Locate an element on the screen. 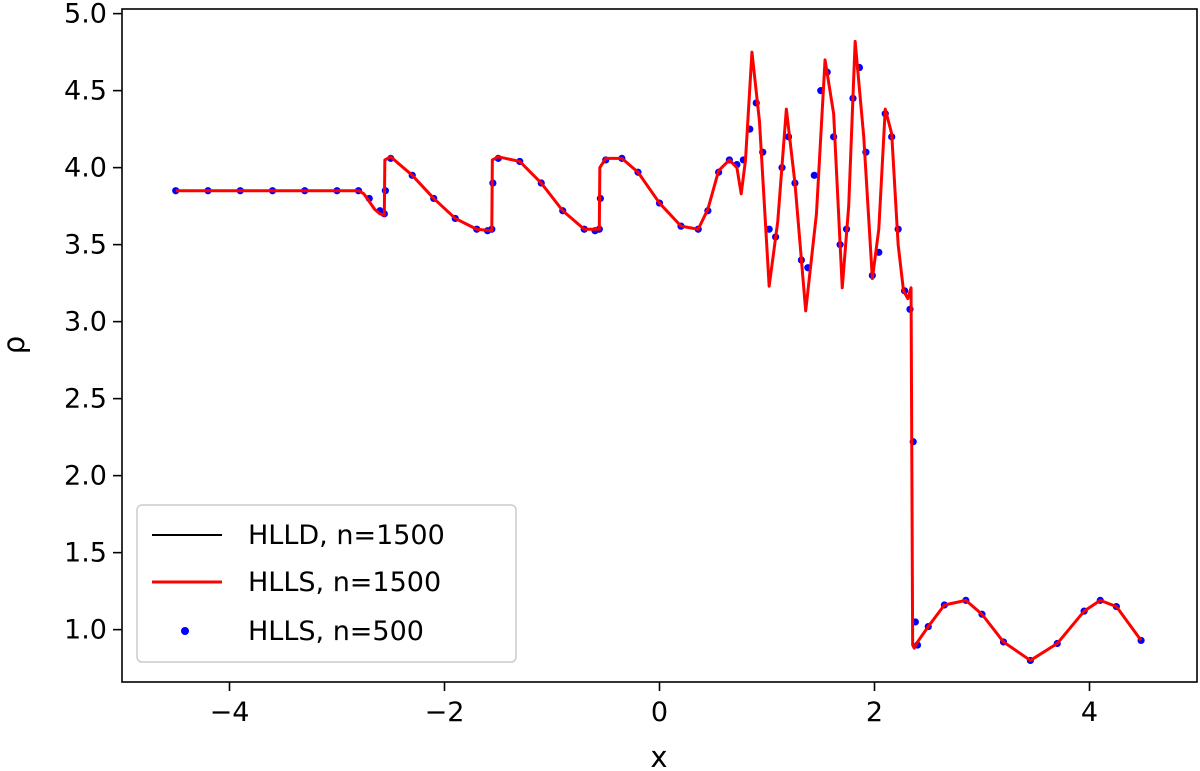 Image resolution: width=1200 pixels, height=771 pixels. legend-box is located at coordinates (326, 583).